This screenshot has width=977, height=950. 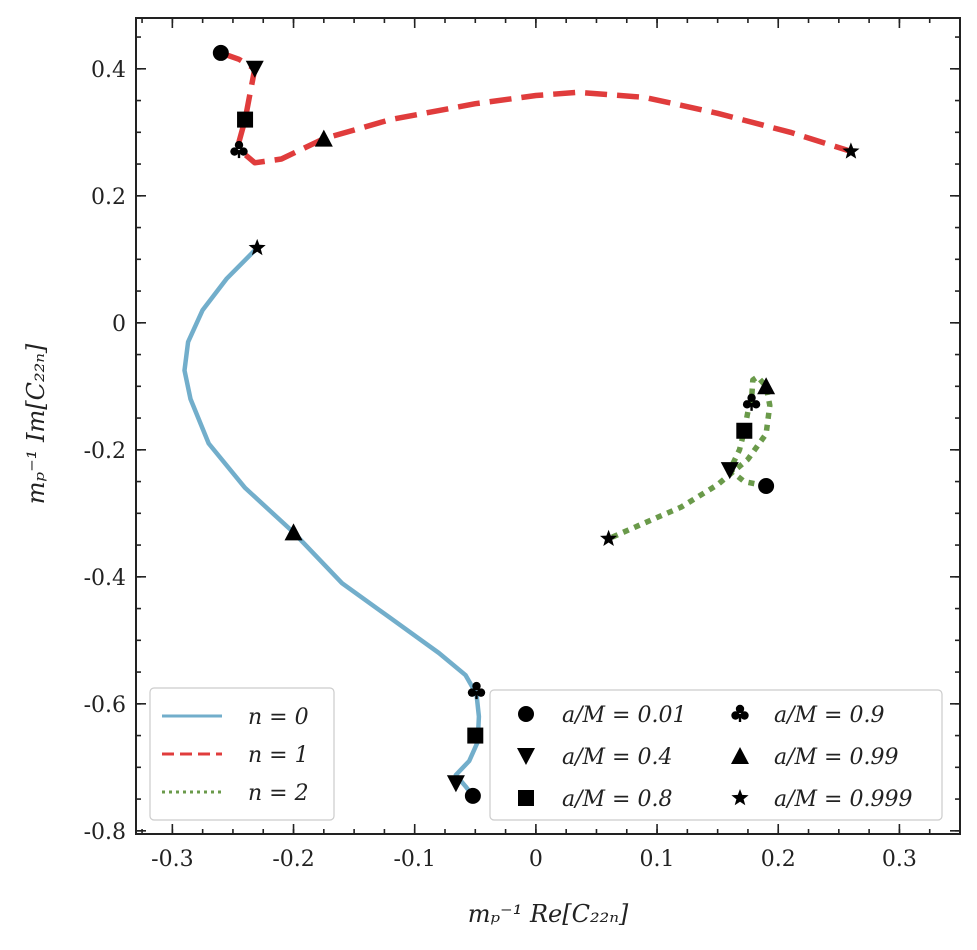 I want to click on legend-marker-club, so click(x=740, y=713).